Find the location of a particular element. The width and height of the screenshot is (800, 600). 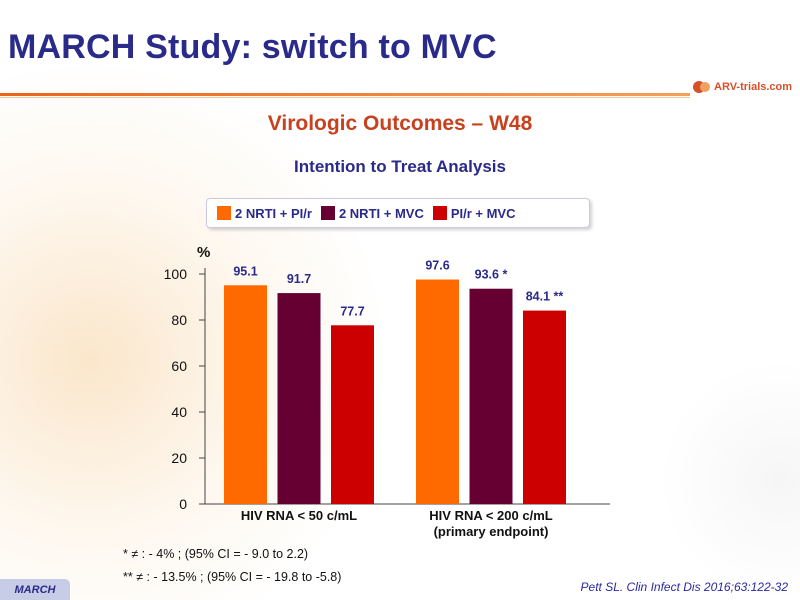

data-label: 77.7 is located at coordinates (352, 311).